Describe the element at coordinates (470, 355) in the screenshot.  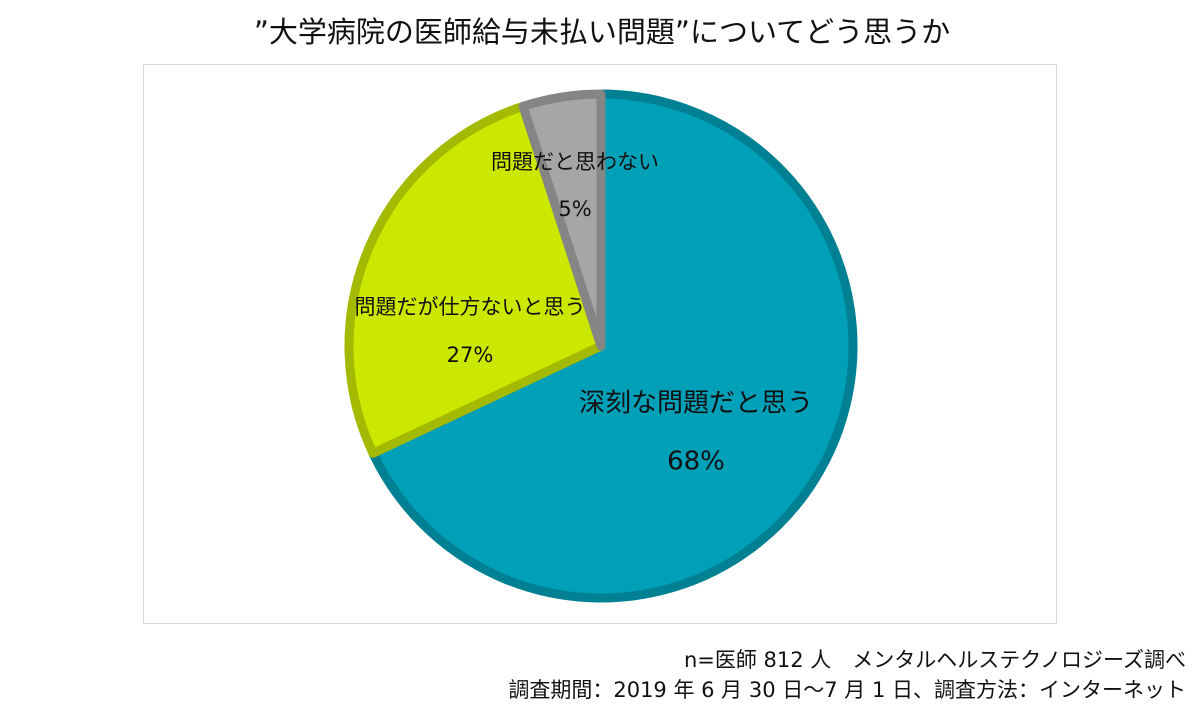
I see `pie-slice-2-value-label: 27%` at that location.